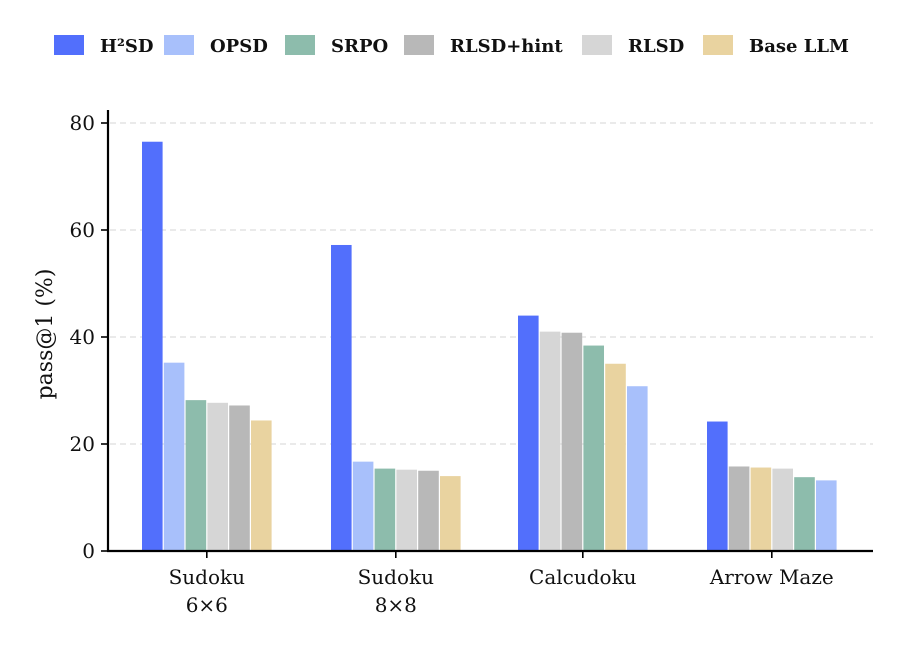 The height and width of the screenshot is (645, 898). What do you see at coordinates (615, 457) in the screenshot?
I see `bar-calcudoku-base-llm` at bounding box center [615, 457].